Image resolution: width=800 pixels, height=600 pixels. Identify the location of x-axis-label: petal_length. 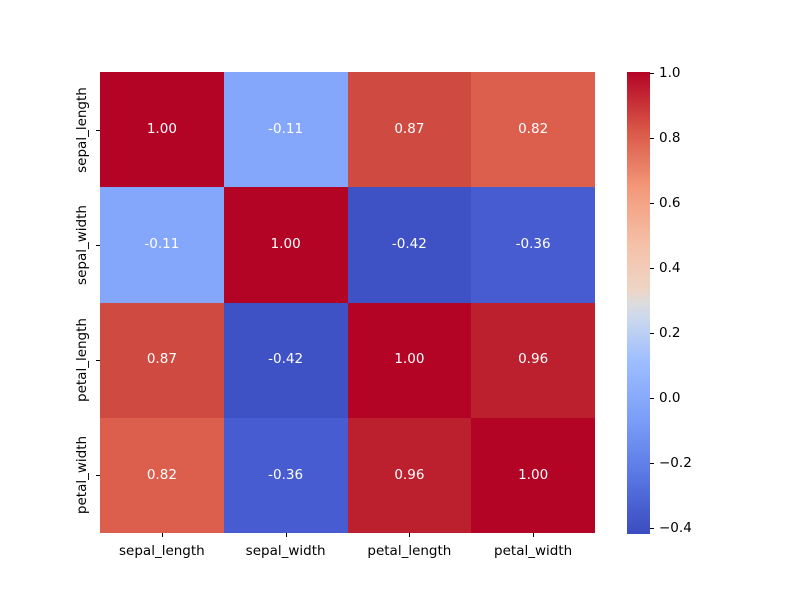
(409, 551).